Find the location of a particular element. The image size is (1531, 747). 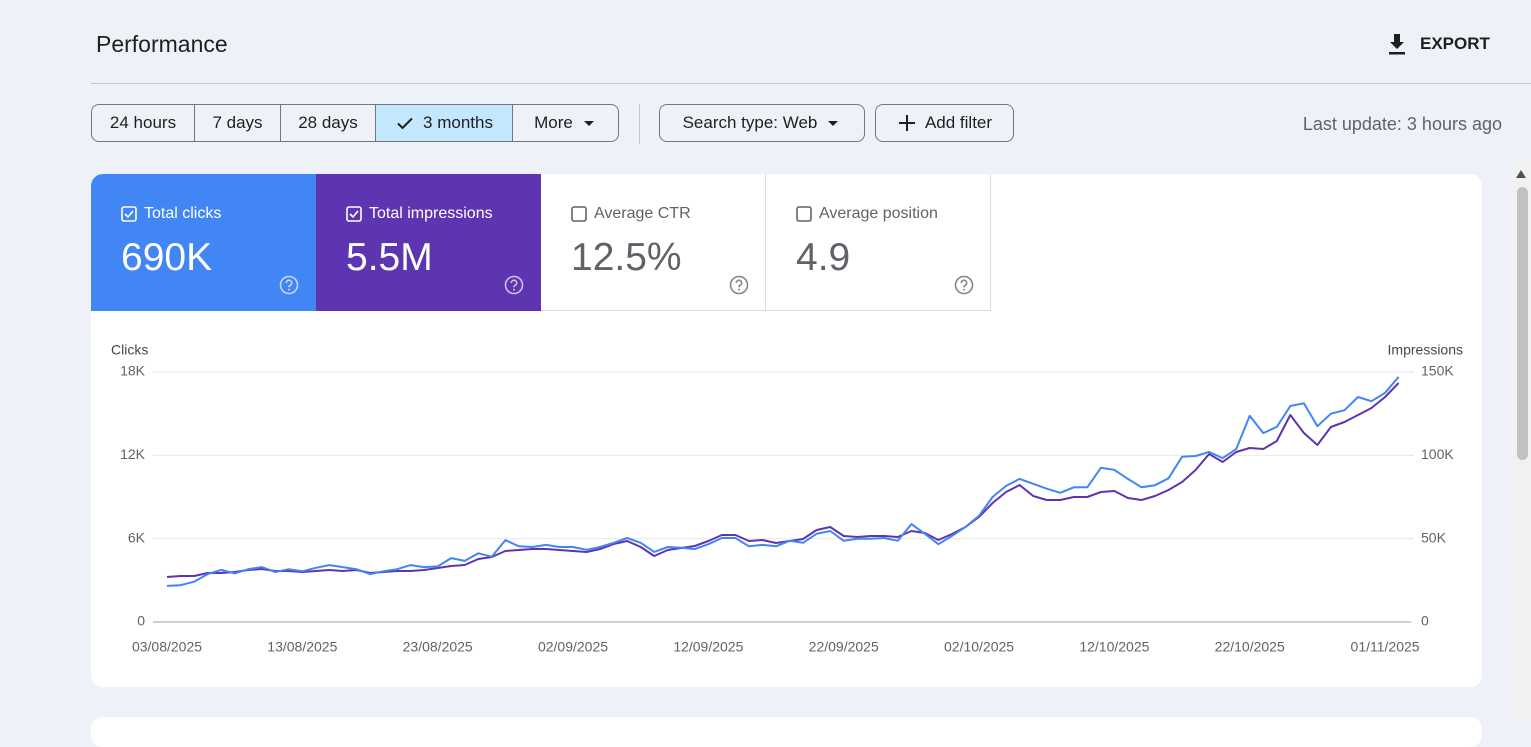

add-filter-chip: Add filter is located at coordinates (944, 123).